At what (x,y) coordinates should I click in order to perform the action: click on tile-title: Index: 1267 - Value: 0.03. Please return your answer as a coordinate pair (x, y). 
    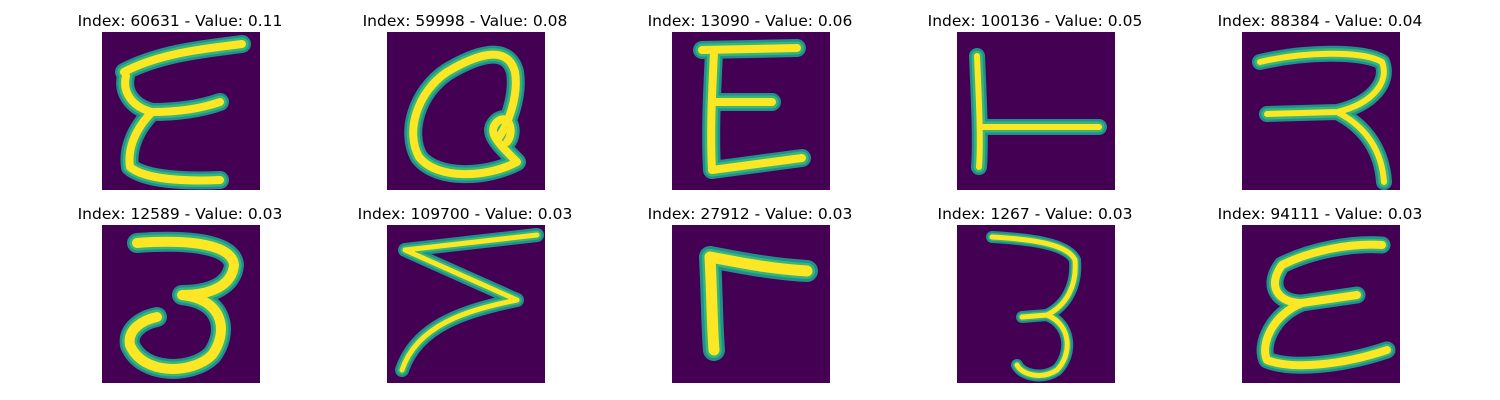
    Looking at the image, I should click on (1035, 214).